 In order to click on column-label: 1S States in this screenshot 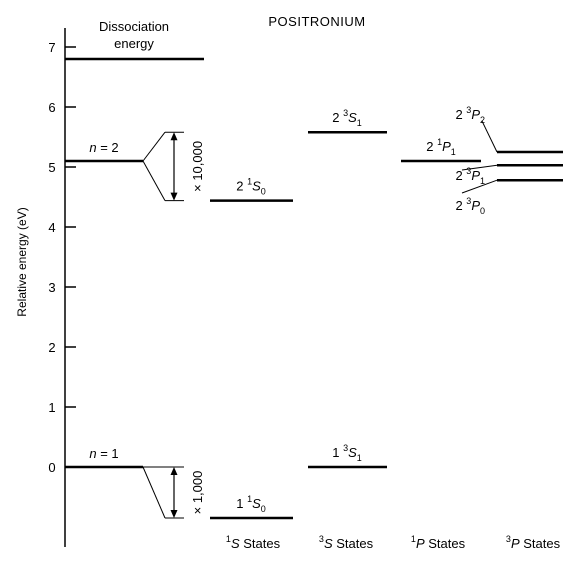, I will do `click(253, 542)`.